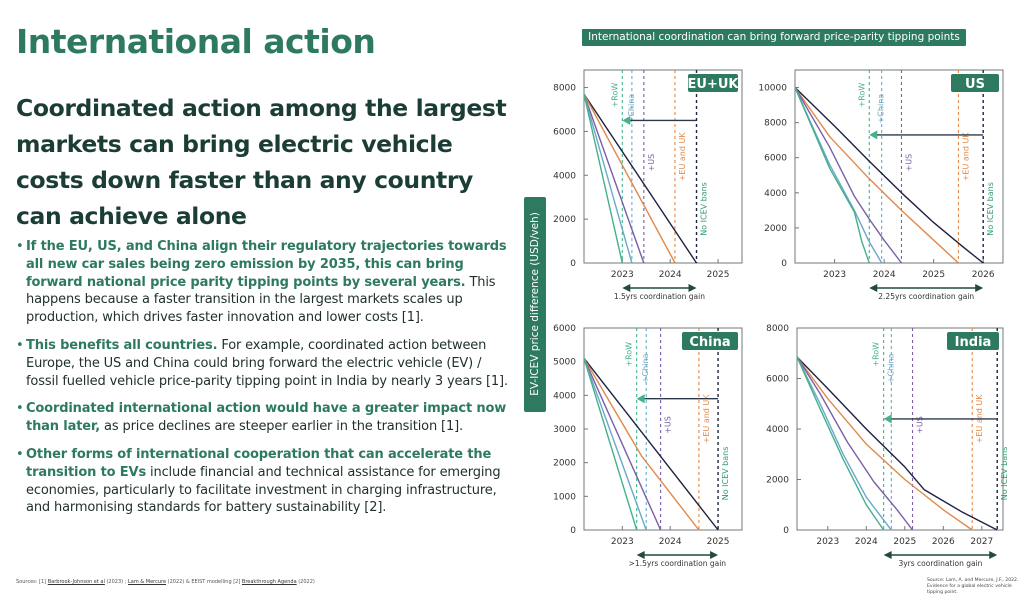  I want to click on plot-frame, so click(663, 166).